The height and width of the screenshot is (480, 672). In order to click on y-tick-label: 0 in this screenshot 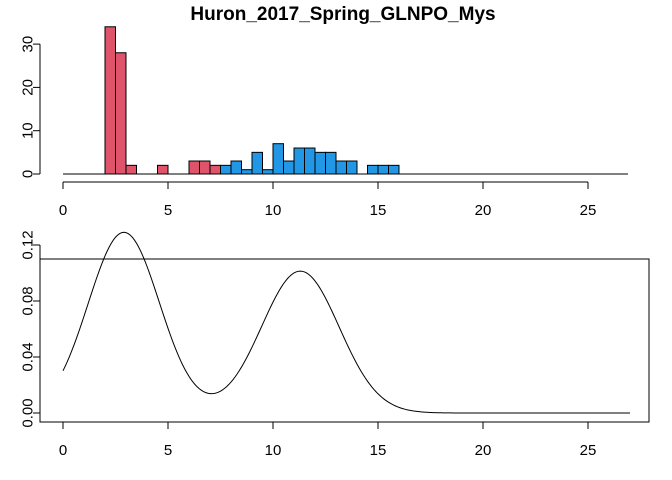, I will do `click(27, 174)`.